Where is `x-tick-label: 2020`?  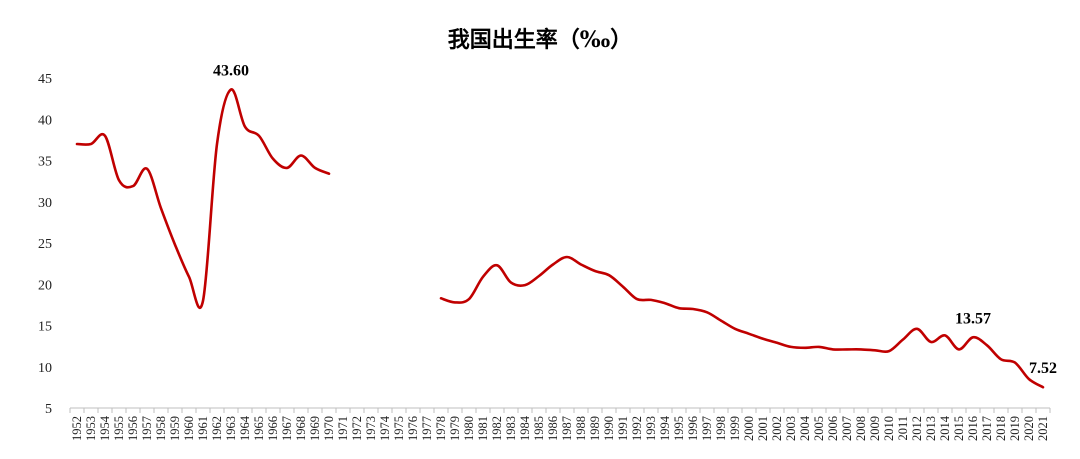 x-tick-label: 2020 is located at coordinates (1029, 428).